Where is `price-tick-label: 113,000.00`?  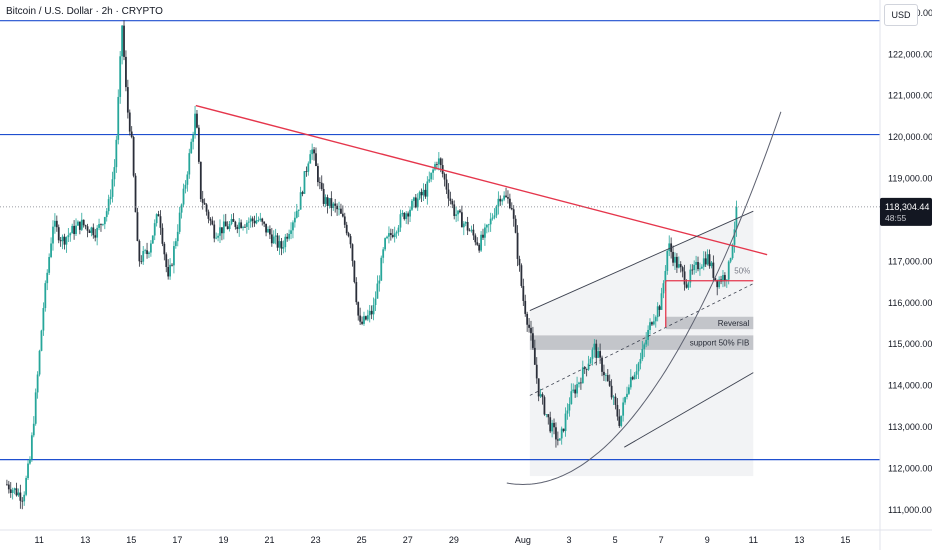
price-tick-label: 113,000.00 is located at coordinates (910, 427).